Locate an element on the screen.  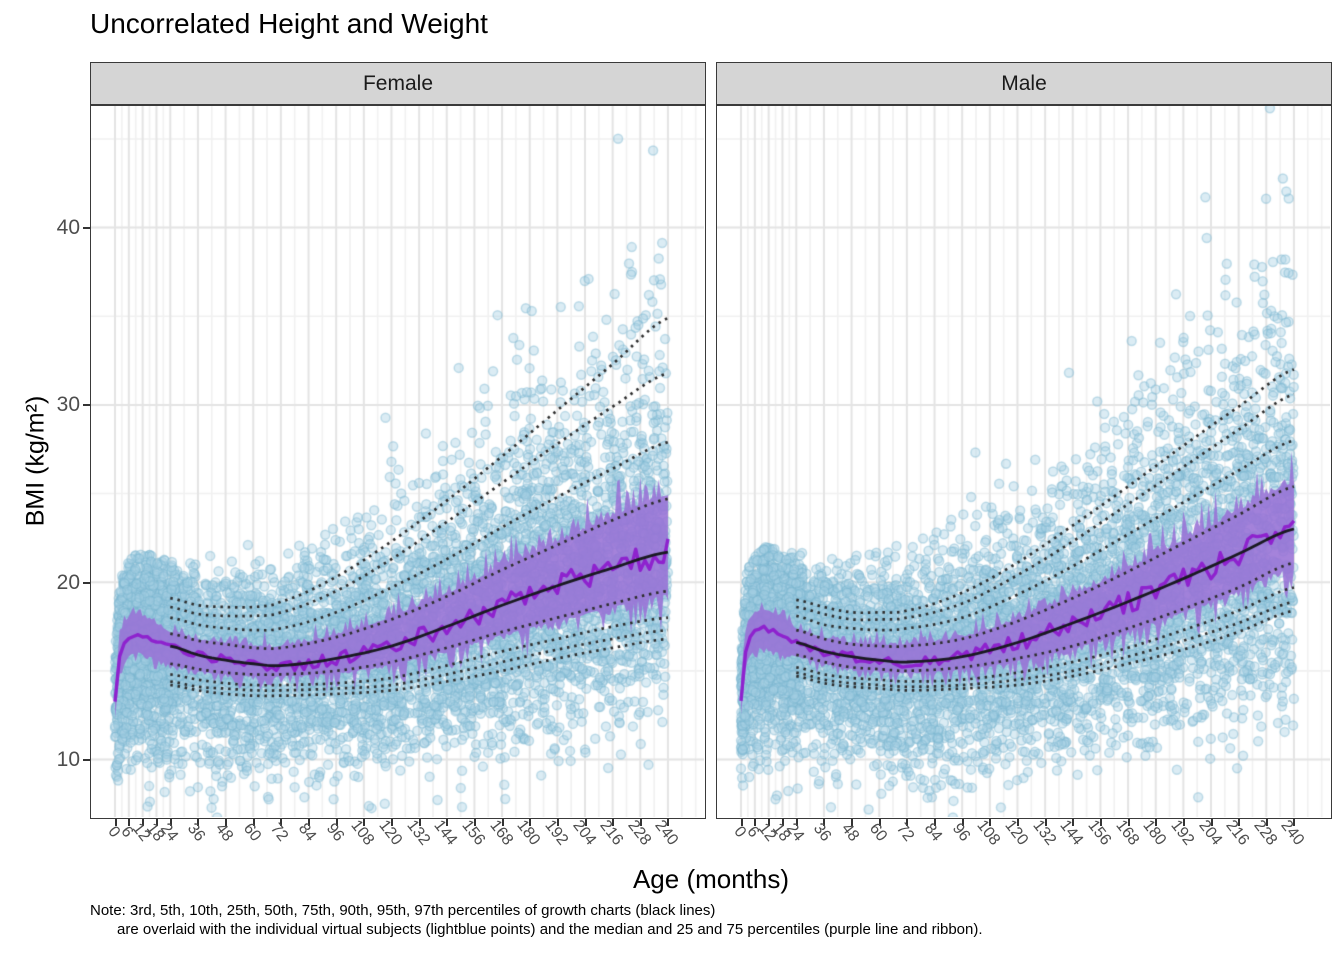
y-tick-label: 30 is located at coordinates (68, 405).